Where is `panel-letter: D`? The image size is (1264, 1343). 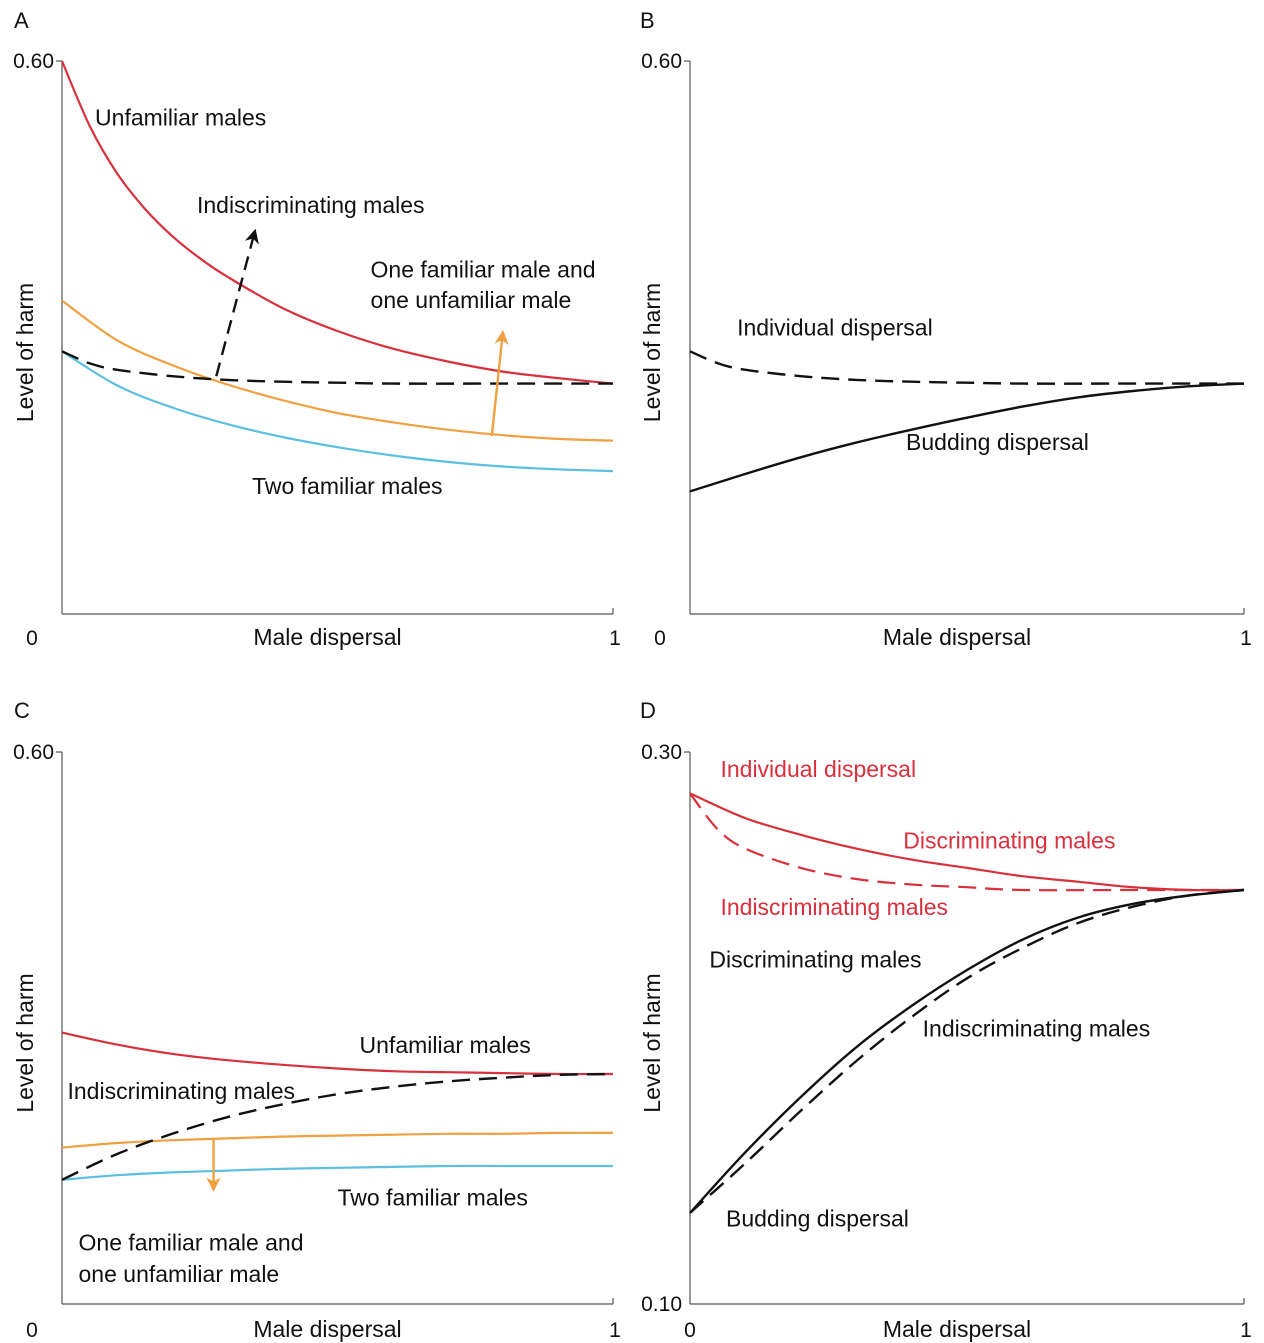
panel-letter: D is located at coordinates (648, 710).